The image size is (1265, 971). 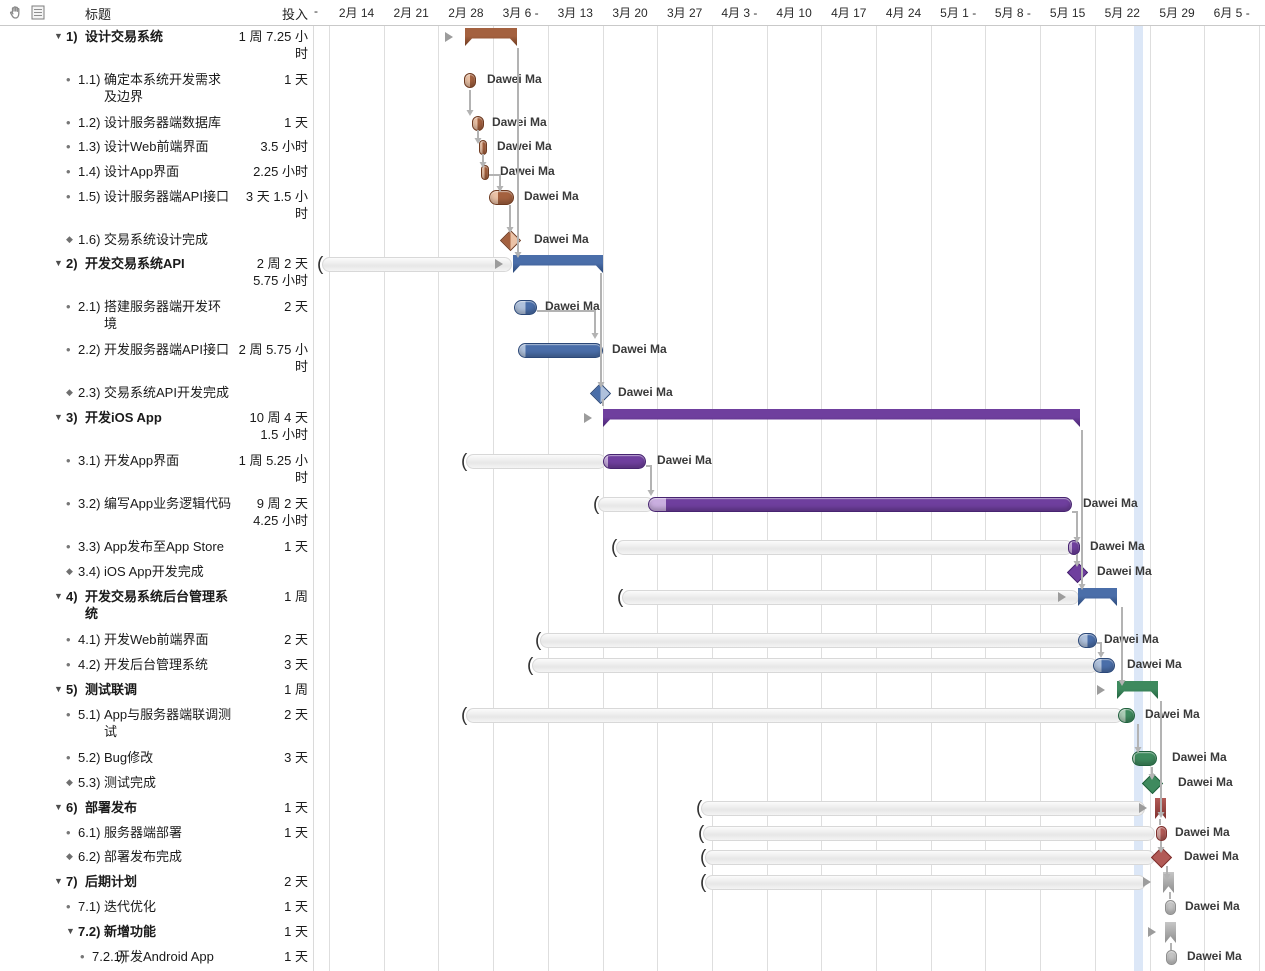 I want to click on task-title: 设计服务器端API接口, so click(x=166, y=196).